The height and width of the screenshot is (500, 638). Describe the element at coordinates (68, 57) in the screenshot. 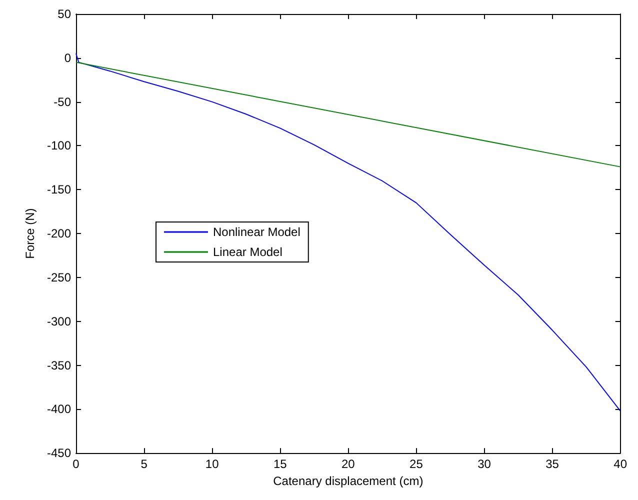

I see `y-tick-label: 0` at that location.